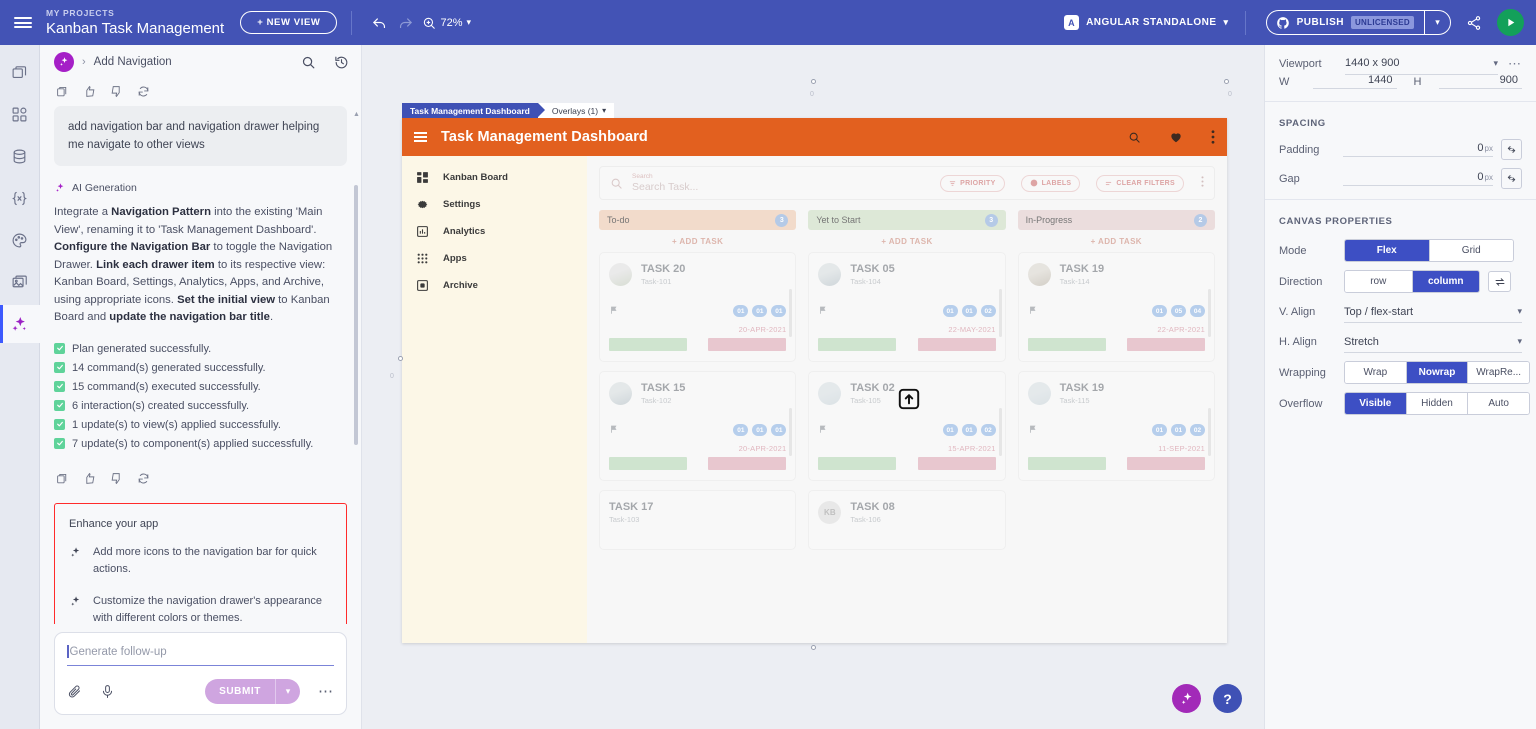  I want to click on more-options-icon: ⋯, so click(326, 691).